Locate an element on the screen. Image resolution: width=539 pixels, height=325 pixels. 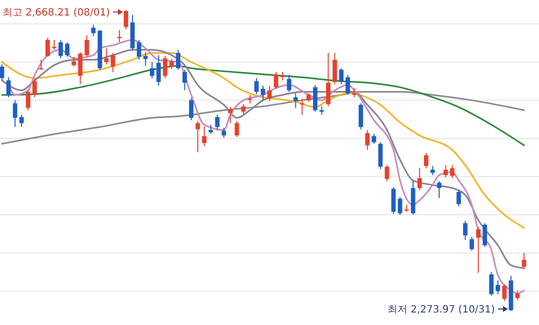
annotation: 최고 2,668.21 (08/01) is located at coordinates (56, 13).